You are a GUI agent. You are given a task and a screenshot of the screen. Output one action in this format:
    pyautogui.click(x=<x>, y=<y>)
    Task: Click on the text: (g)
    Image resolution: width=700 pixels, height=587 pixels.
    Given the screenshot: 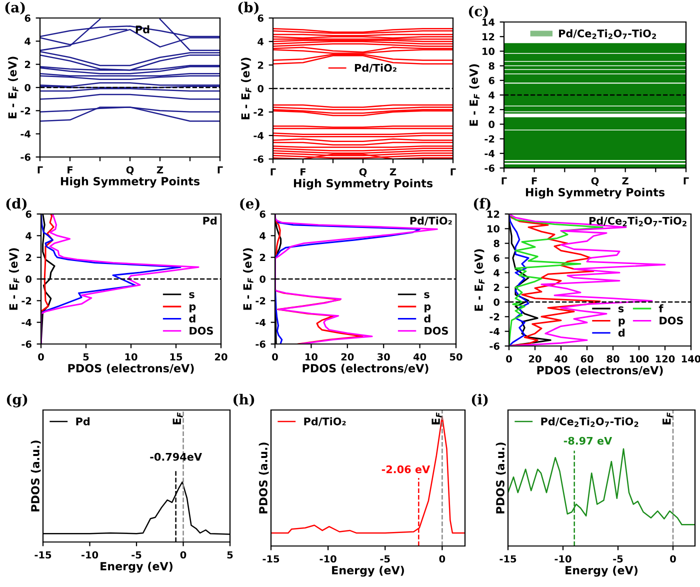 What is the action you would take?
    pyautogui.click(x=17, y=401)
    